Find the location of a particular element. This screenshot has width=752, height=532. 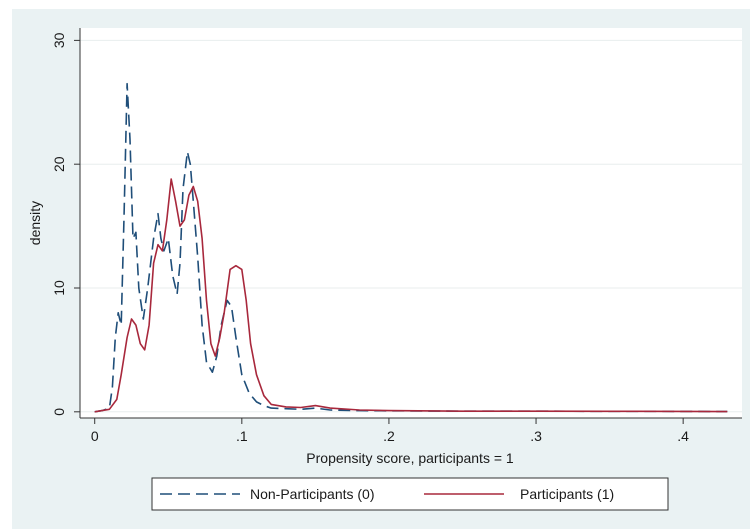

x-tick-label: .1 is located at coordinates (242, 436).